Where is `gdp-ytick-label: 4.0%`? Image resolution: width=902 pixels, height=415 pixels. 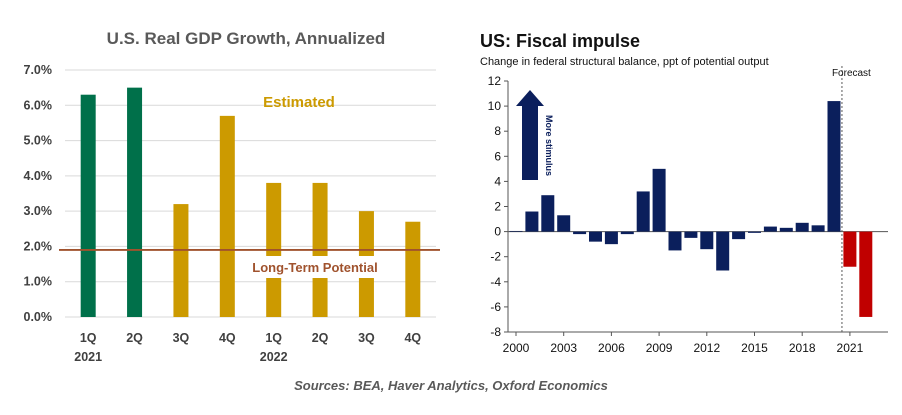 gdp-ytick-label: 4.0% is located at coordinates (38, 176).